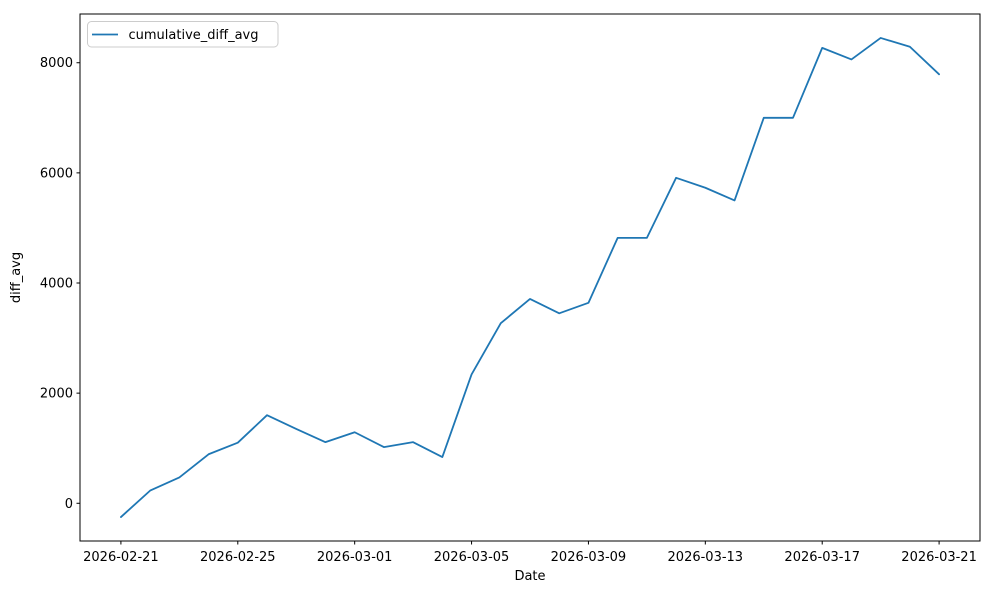 This screenshot has height=600, width=1000. Describe the element at coordinates (194, 35) in the screenshot. I see `legend-label: cumulative_diff_avg` at that location.